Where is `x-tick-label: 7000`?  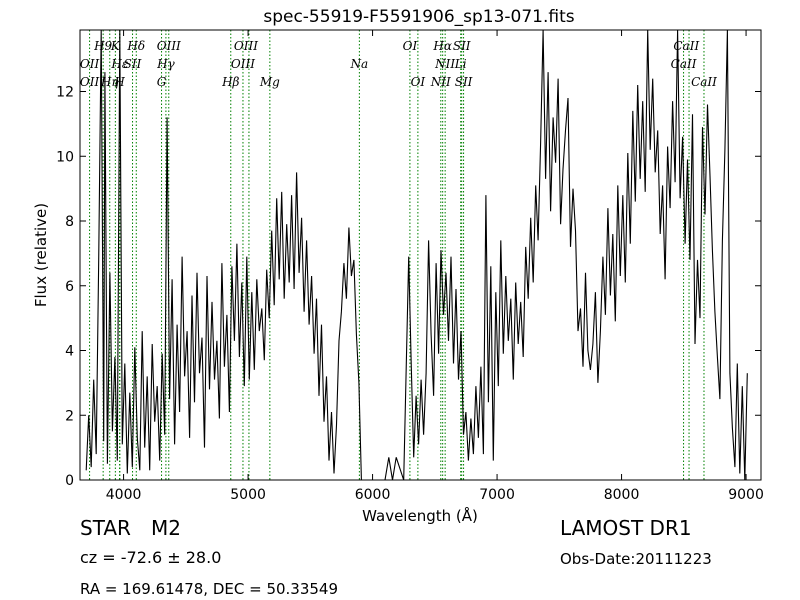
x-tick-label: 7000 is located at coordinates (497, 495).